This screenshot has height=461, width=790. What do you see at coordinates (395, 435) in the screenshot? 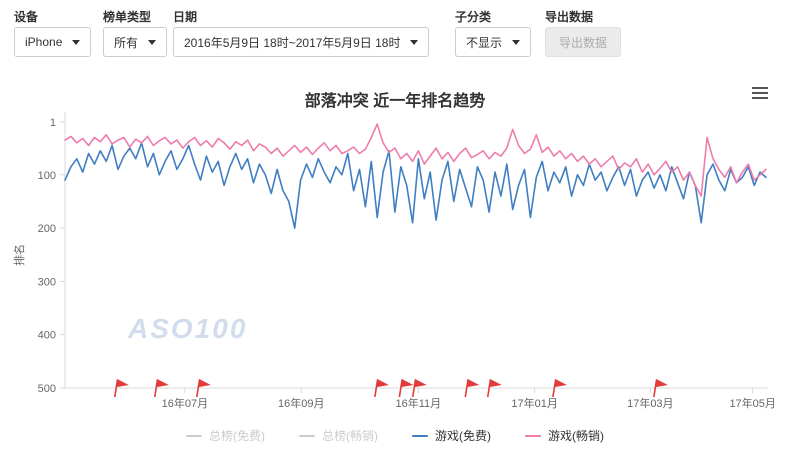
I see `chart-legend: 总榜(免费) 总榜(畅销) 游戏(免费) 游戏(畅销)` at bounding box center [395, 435].